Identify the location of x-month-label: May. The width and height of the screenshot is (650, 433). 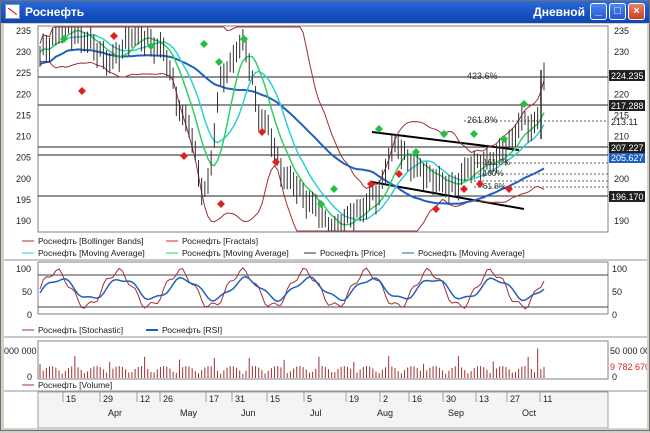
(189, 413).